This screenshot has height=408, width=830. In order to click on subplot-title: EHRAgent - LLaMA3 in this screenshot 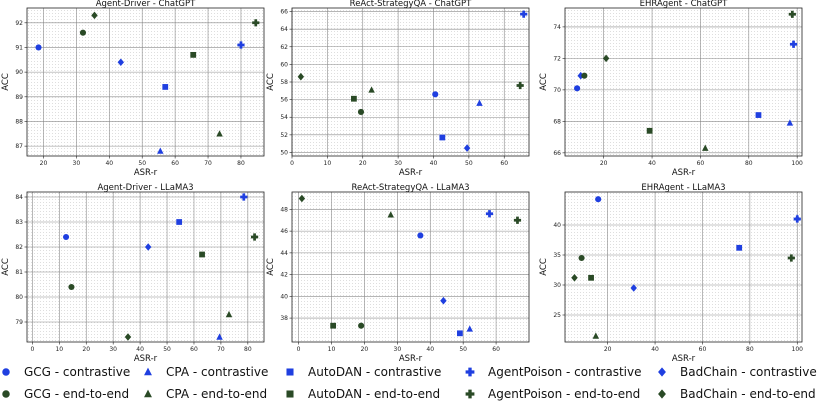, I will do `click(683, 188)`.